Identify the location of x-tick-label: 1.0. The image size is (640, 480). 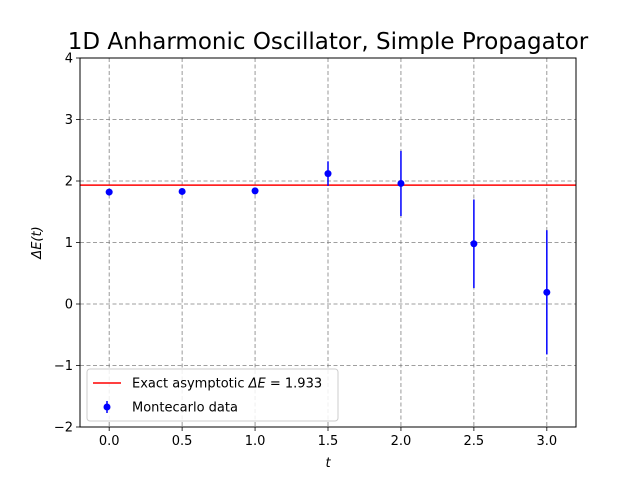
(255, 441).